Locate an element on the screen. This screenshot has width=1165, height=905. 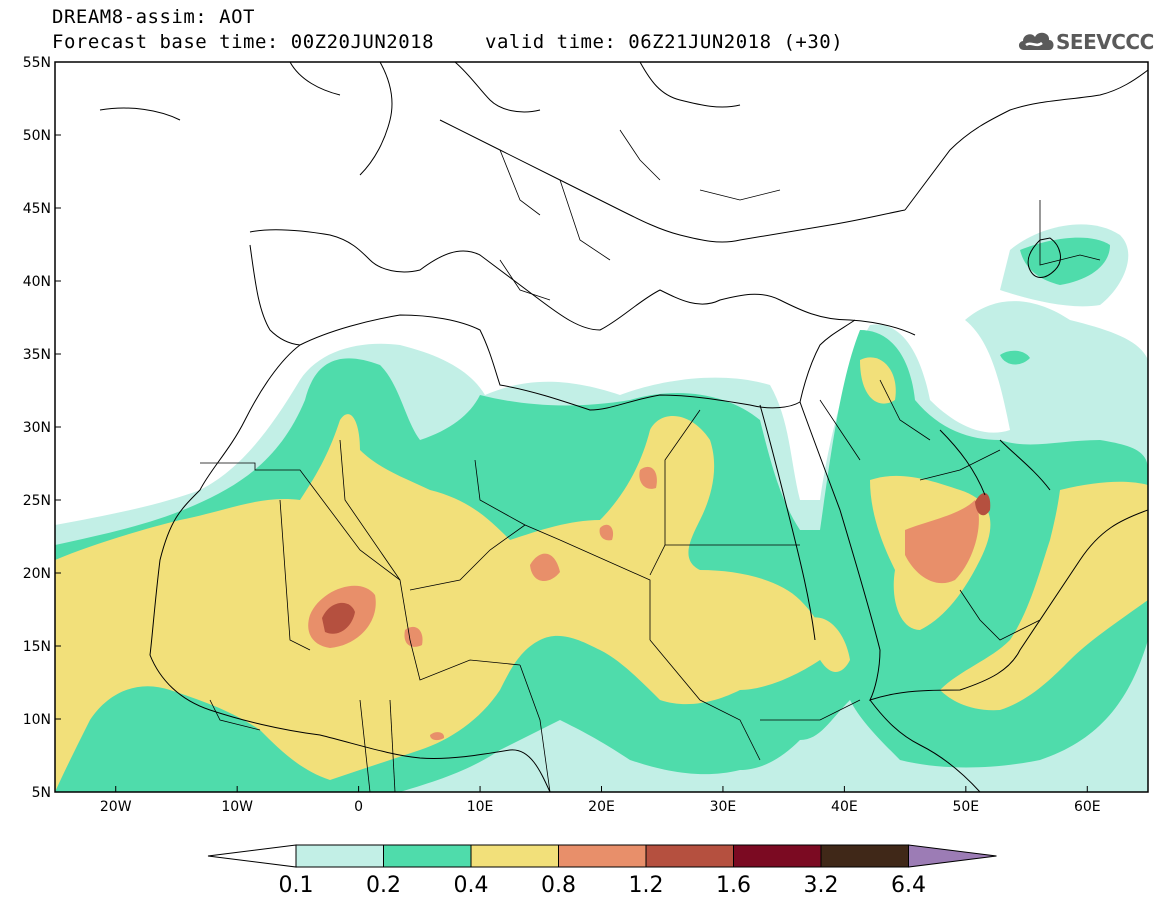
lat-label: 55N is located at coordinates (37, 63).